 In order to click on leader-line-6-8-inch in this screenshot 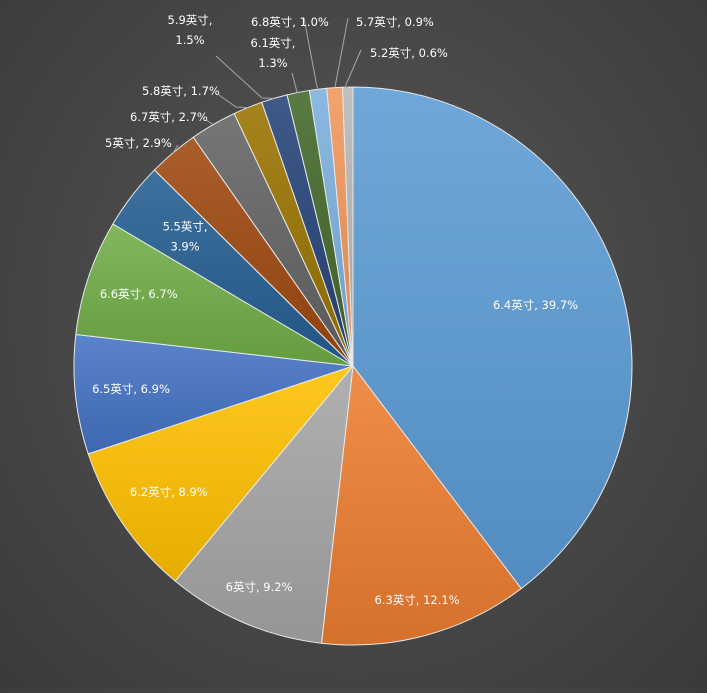, I will do `click(311, 53)`.